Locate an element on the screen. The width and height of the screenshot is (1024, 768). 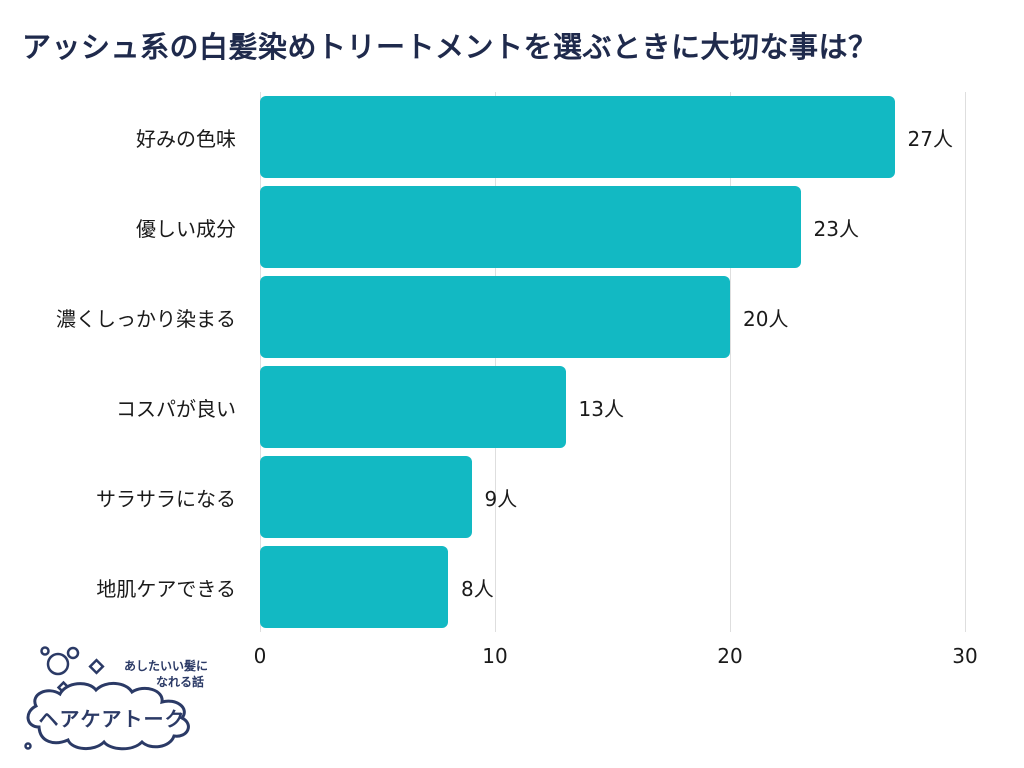
bar-value-label: 9人 is located at coordinates (501, 498).